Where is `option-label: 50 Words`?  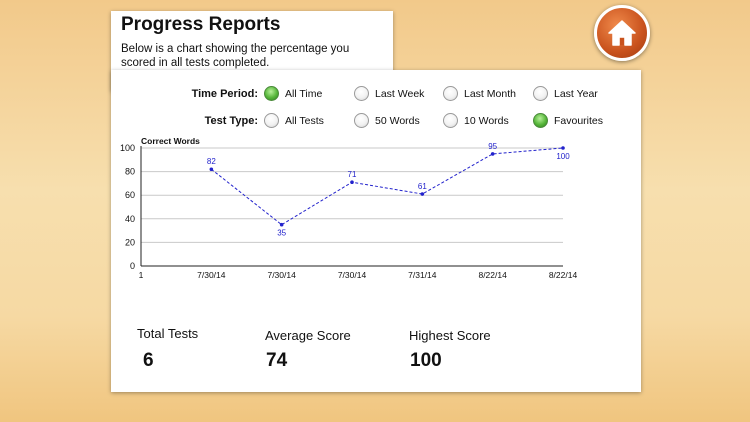 option-label: 50 Words is located at coordinates (397, 120).